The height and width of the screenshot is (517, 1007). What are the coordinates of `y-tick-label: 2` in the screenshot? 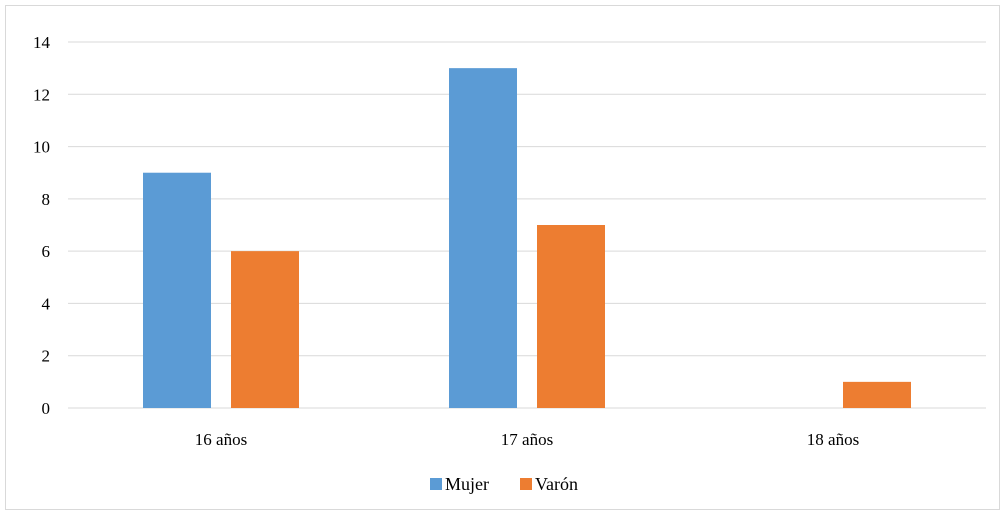 It's located at (46, 356).